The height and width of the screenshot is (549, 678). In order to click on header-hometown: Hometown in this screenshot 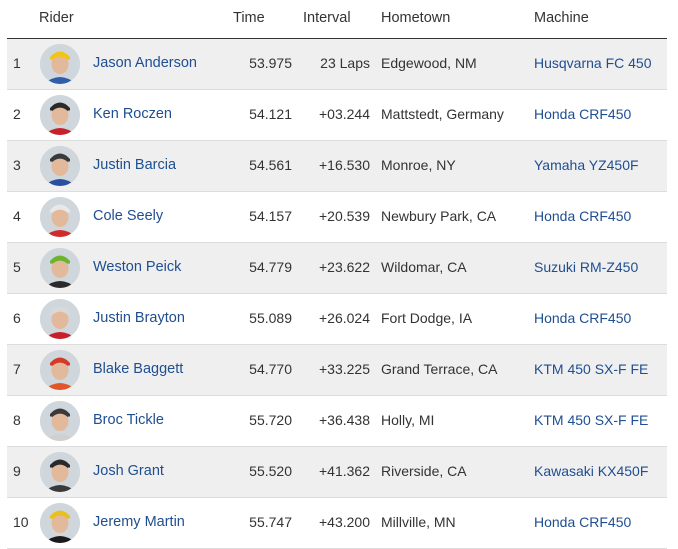, I will do `click(416, 18)`.